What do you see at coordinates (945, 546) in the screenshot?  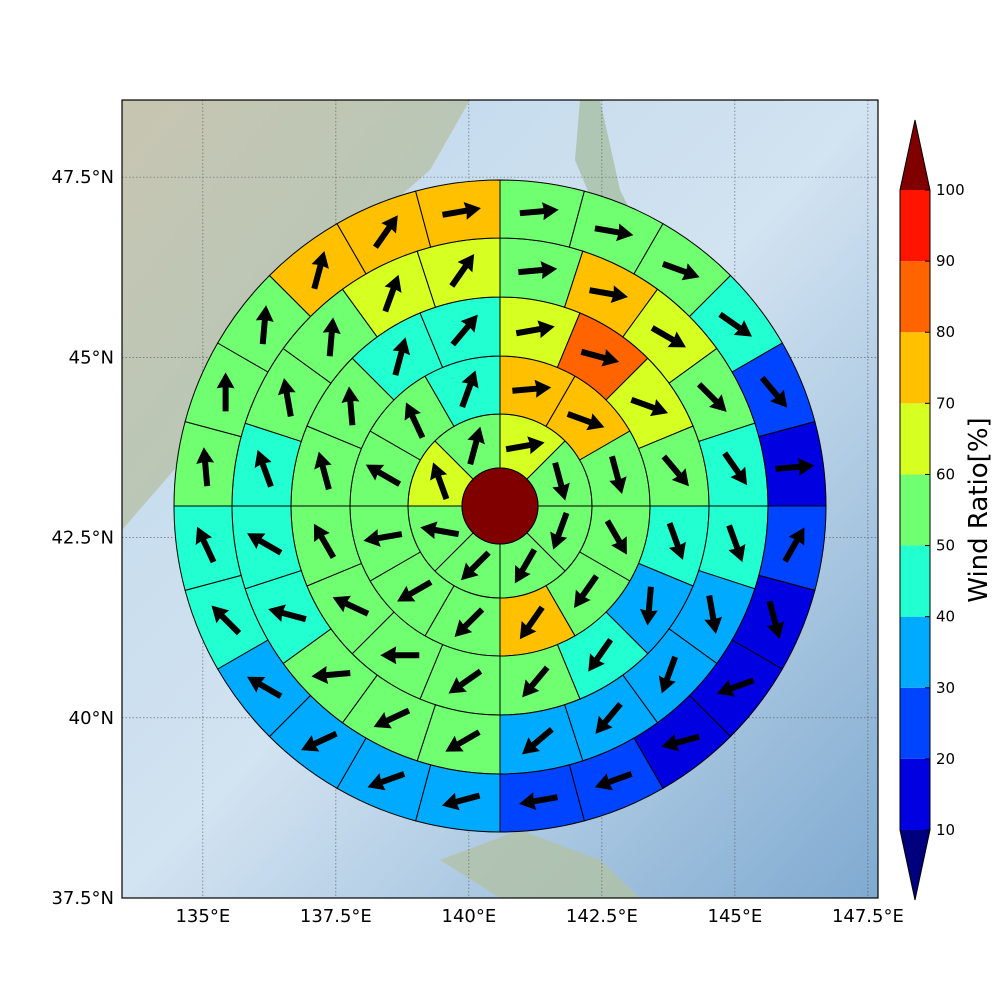 I see `colorbar-tick-label: 50` at bounding box center [945, 546].